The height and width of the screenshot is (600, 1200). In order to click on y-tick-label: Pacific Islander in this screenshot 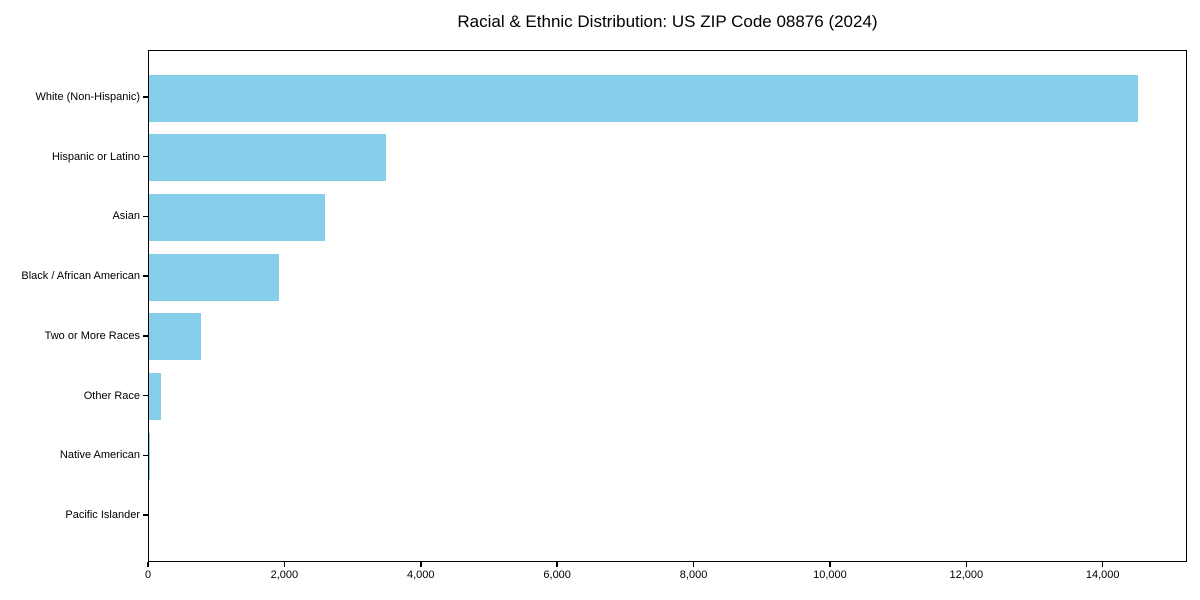, I will do `click(102, 514)`.